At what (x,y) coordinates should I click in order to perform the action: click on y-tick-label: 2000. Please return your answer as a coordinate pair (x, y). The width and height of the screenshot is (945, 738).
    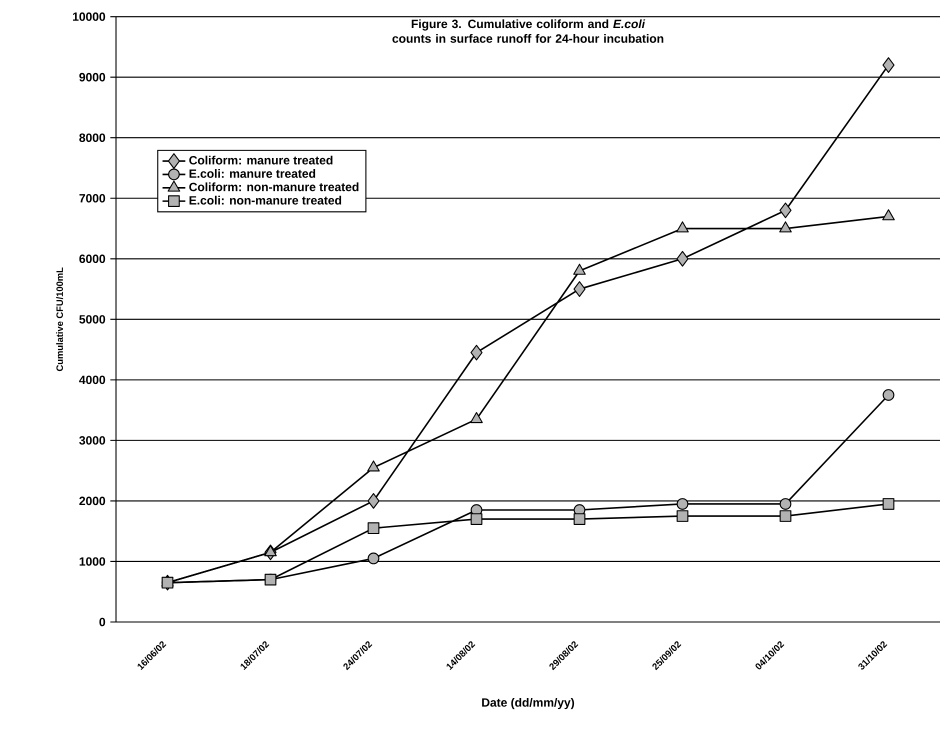
    Looking at the image, I should click on (92, 501).